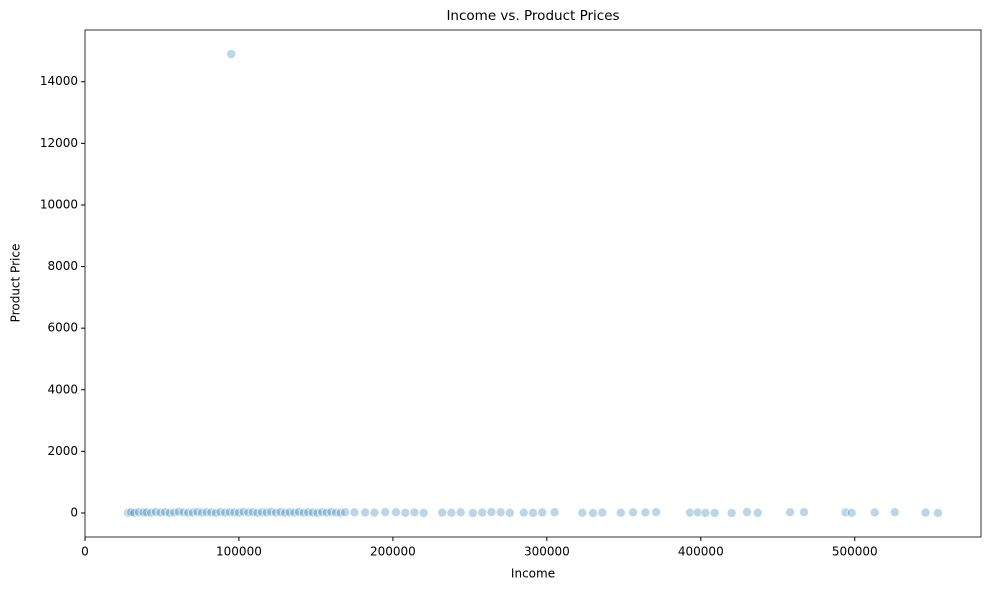  Describe the element at coordinates (59, 204) in the screenshot. I see `y-tick-label: 10000` at that location.